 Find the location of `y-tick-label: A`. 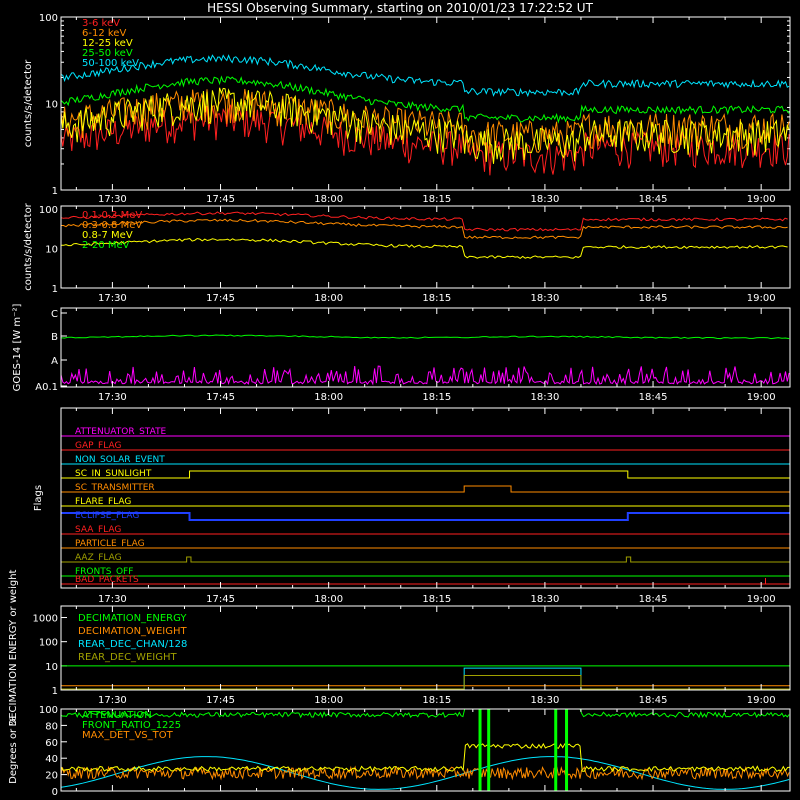

y-tick-label: A is located at coordinates (54, 361).